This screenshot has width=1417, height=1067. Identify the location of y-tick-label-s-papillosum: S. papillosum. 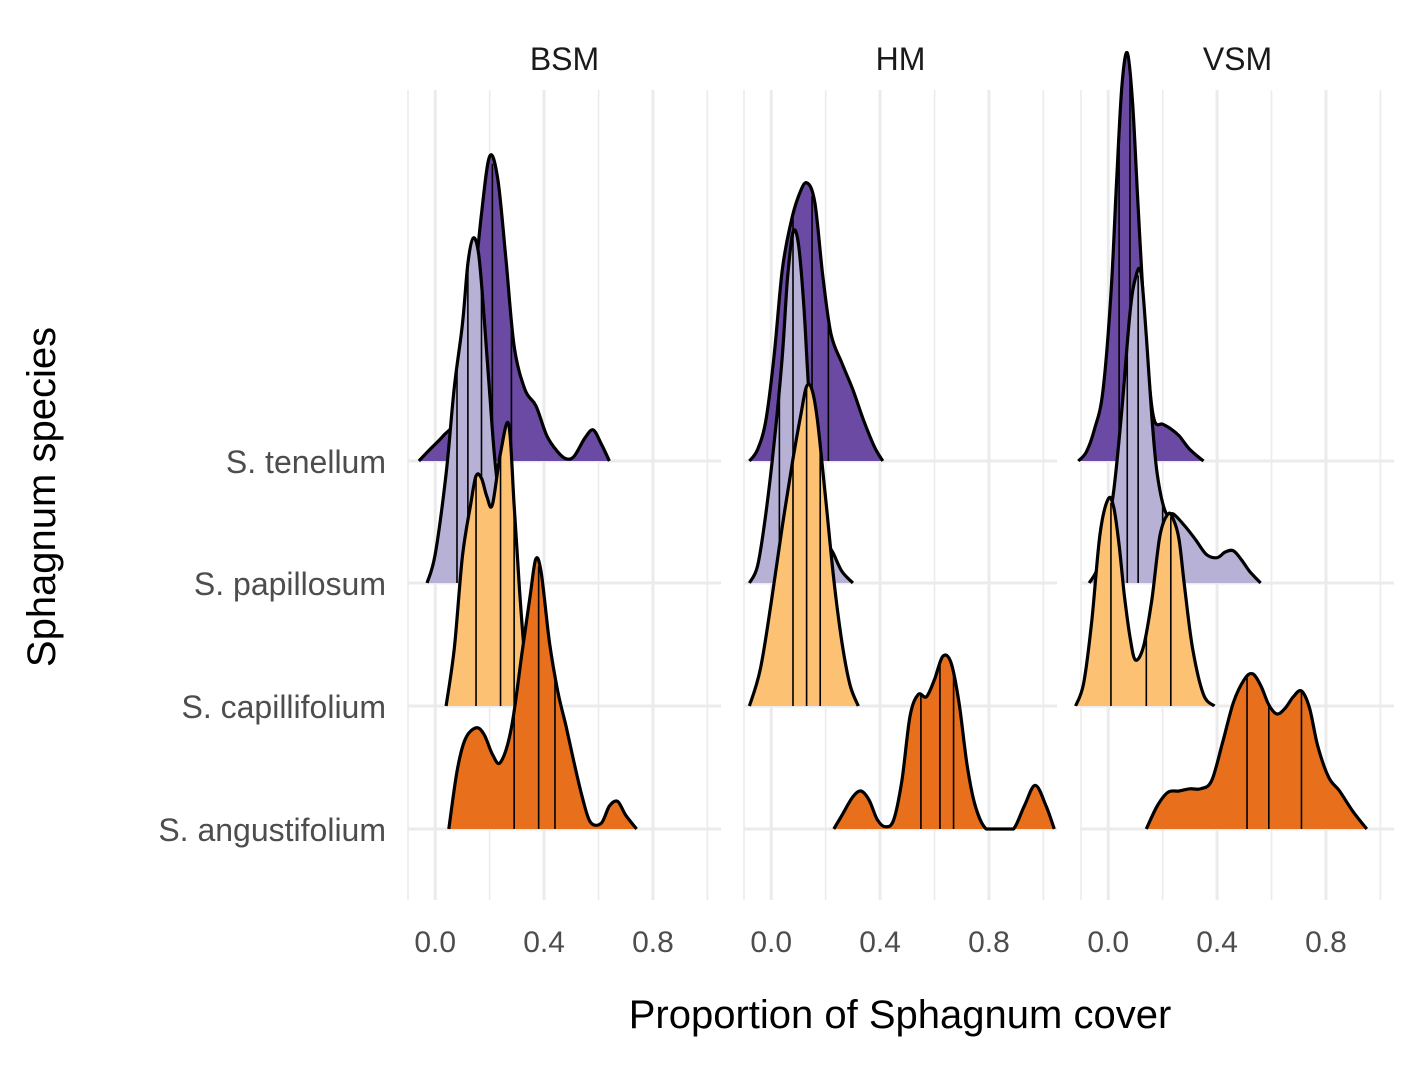
(290, 584).